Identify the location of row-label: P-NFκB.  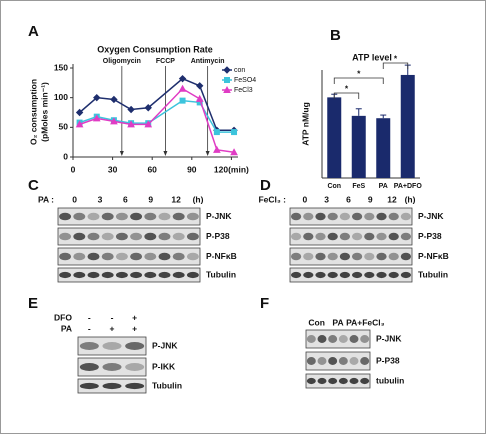
(433, 256).